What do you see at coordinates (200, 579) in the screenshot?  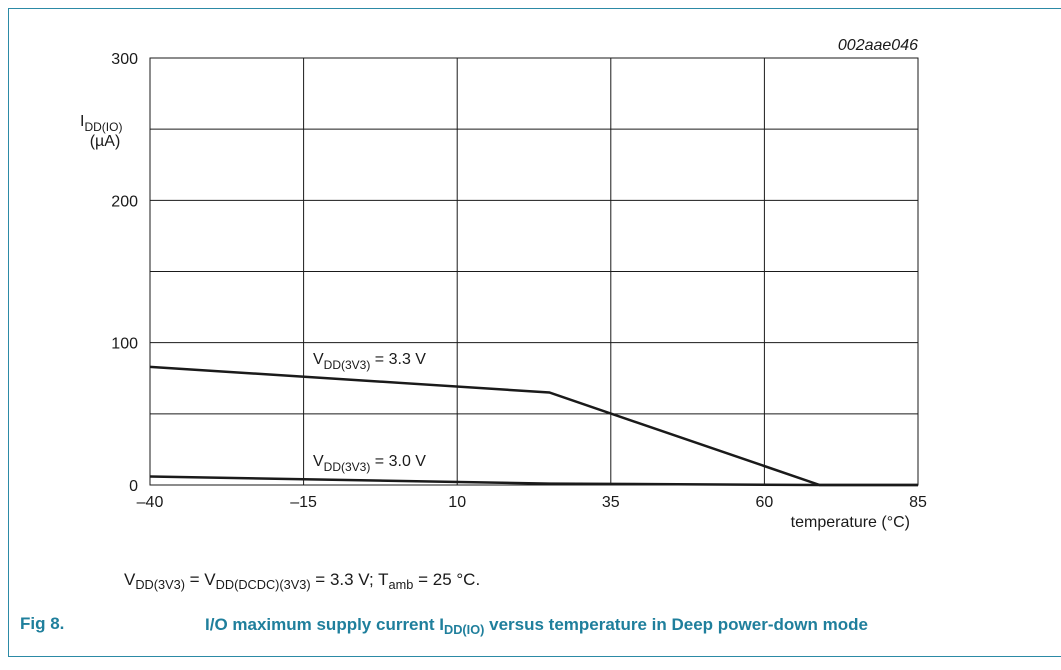 I see `text-part: = V` at bounding box center [200, 579].